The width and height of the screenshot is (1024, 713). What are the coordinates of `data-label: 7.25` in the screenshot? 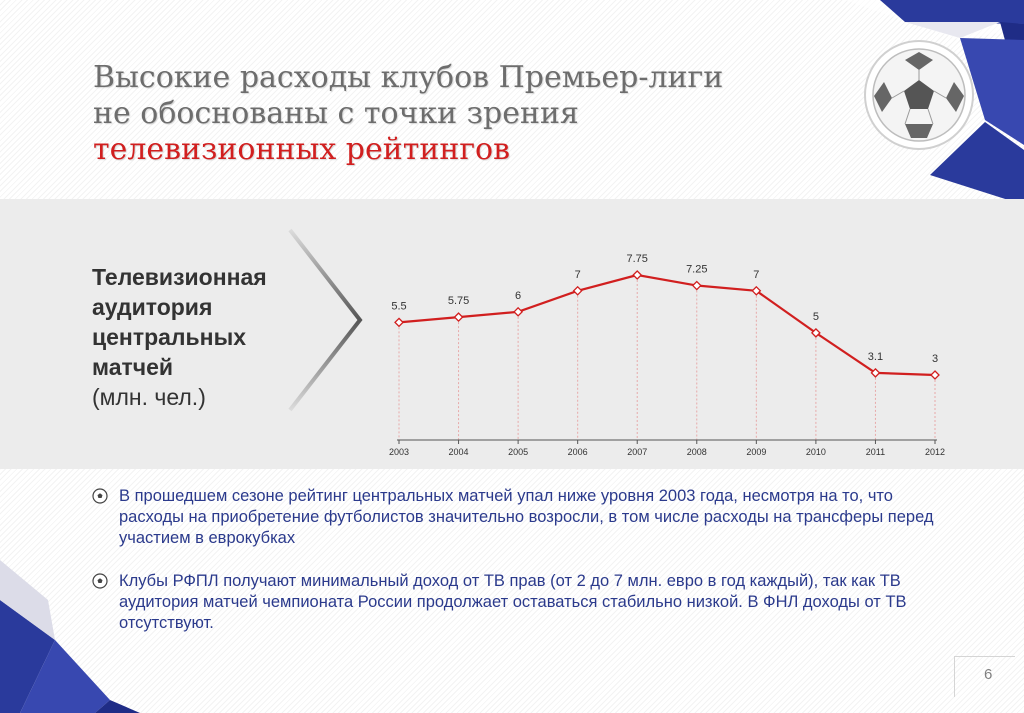 It's located at (696, 270).